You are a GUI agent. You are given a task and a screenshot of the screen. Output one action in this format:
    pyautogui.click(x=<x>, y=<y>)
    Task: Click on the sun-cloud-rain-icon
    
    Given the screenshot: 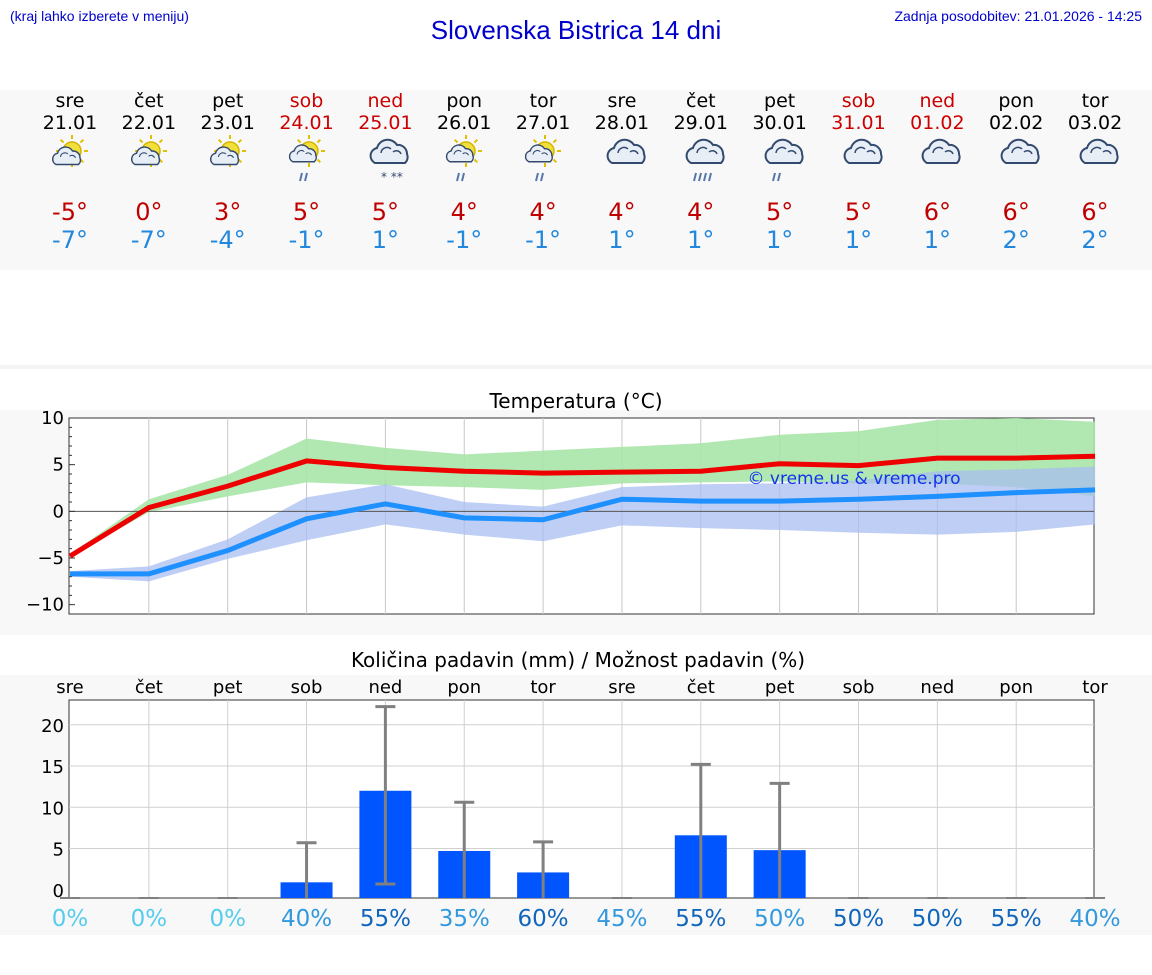 What is the action you would take?
    pyautogui.click(x=312, y=160)
    